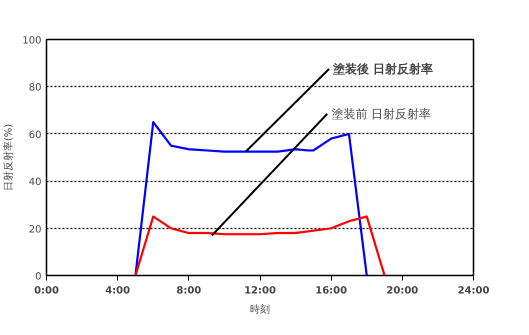 Image resolution: width=529 pixels, height=335 pixels. What do you see at coordinates (260, 245) in the screenshot?
I see `line-series` at bounding box center [260, 245].